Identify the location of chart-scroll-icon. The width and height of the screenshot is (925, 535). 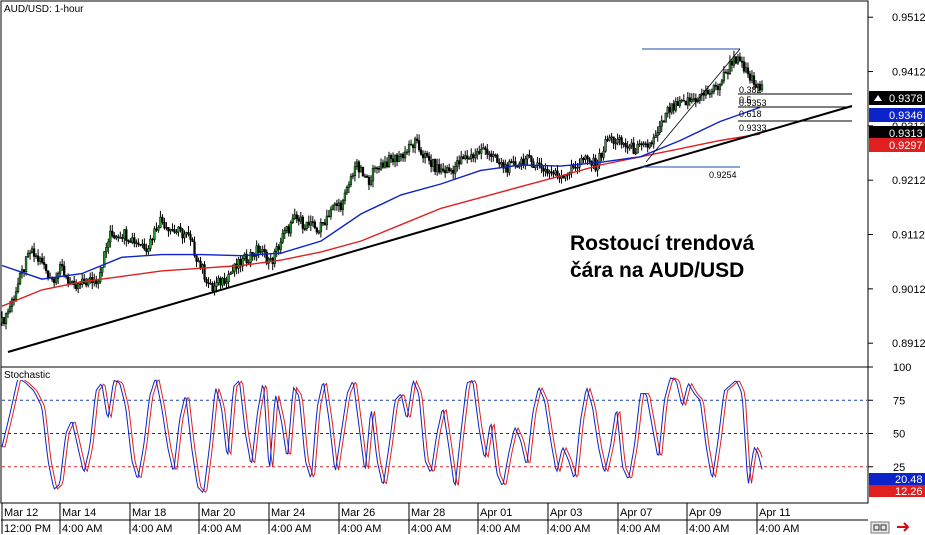
(880, 527).